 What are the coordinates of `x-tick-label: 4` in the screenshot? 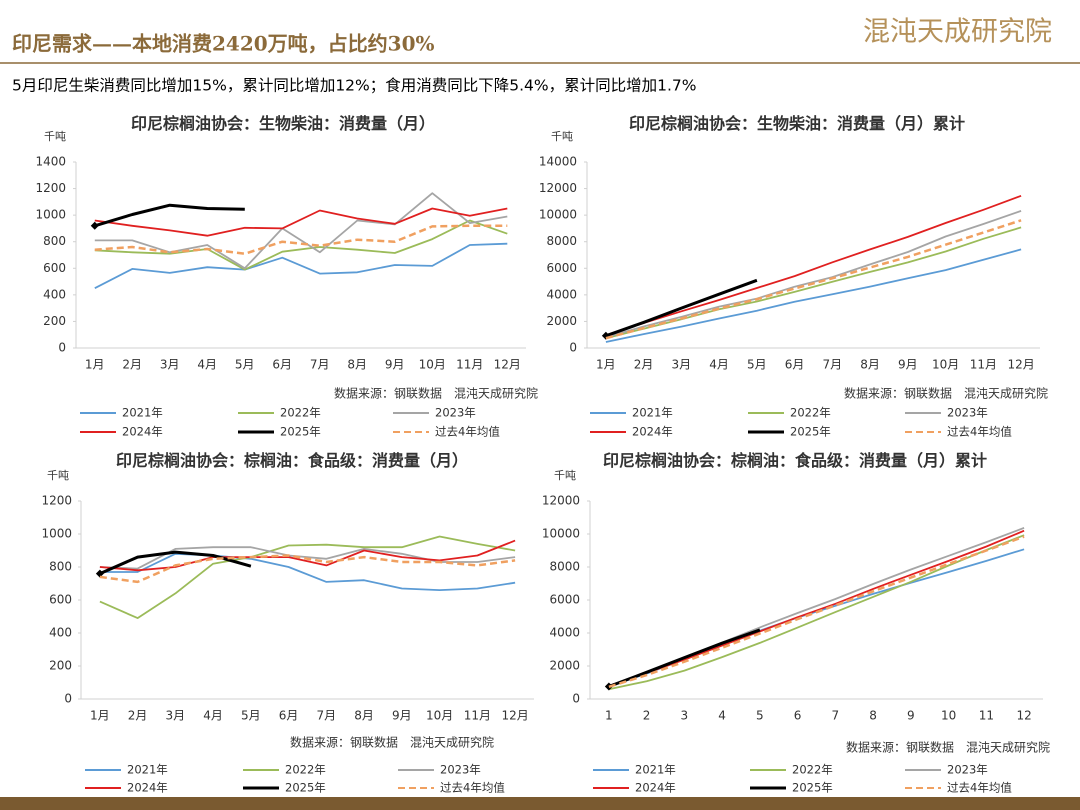 It's located at (722, 716).